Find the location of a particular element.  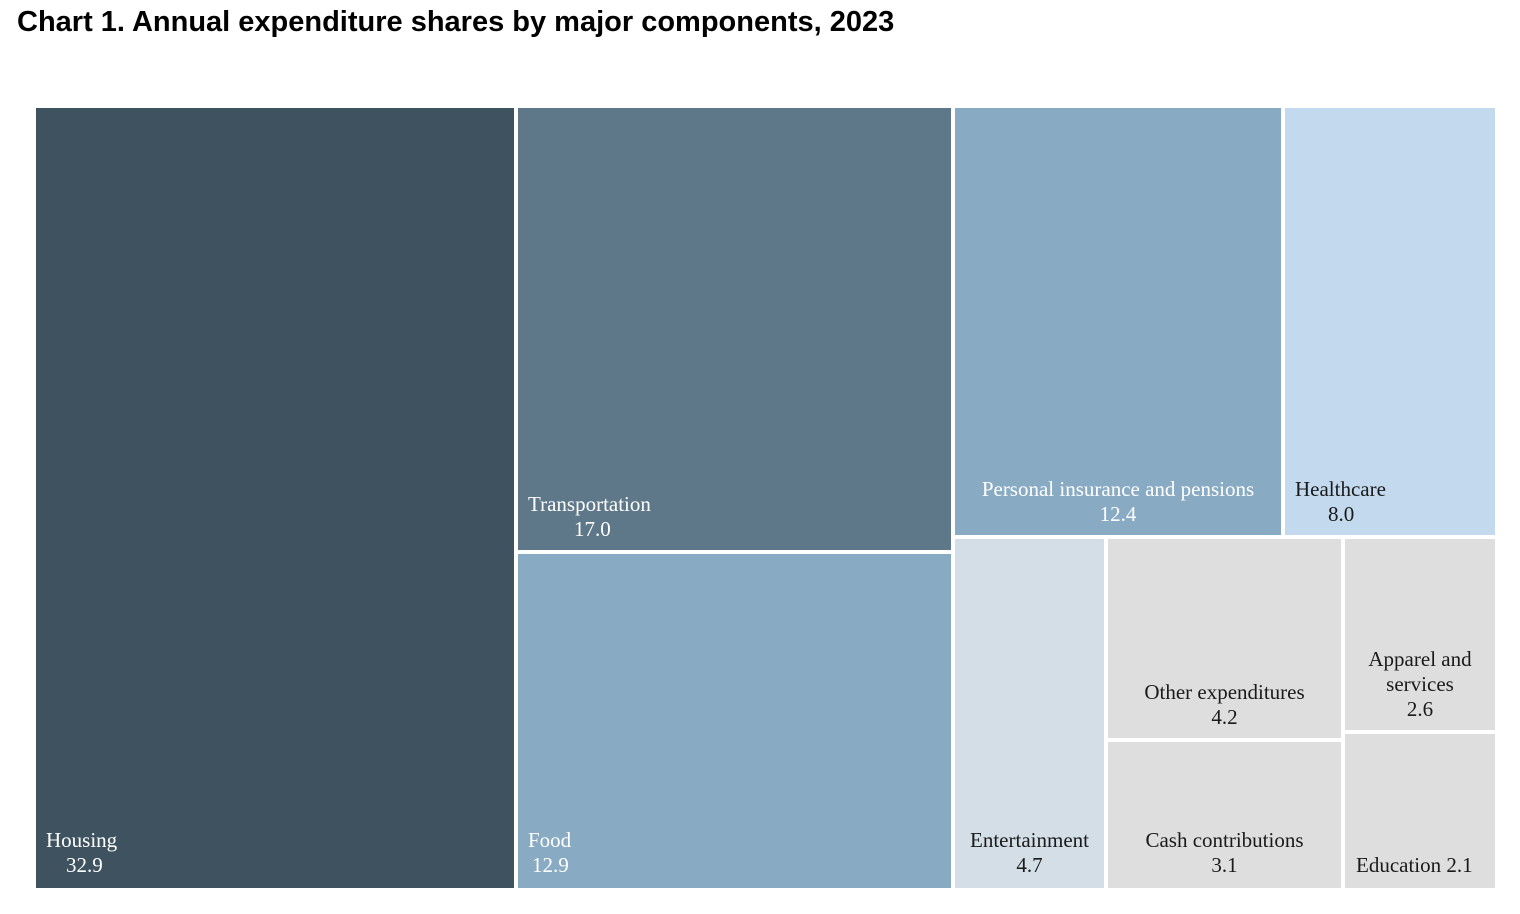

tile-label: Transportation 17.0 is located at coordinates (589, 517).